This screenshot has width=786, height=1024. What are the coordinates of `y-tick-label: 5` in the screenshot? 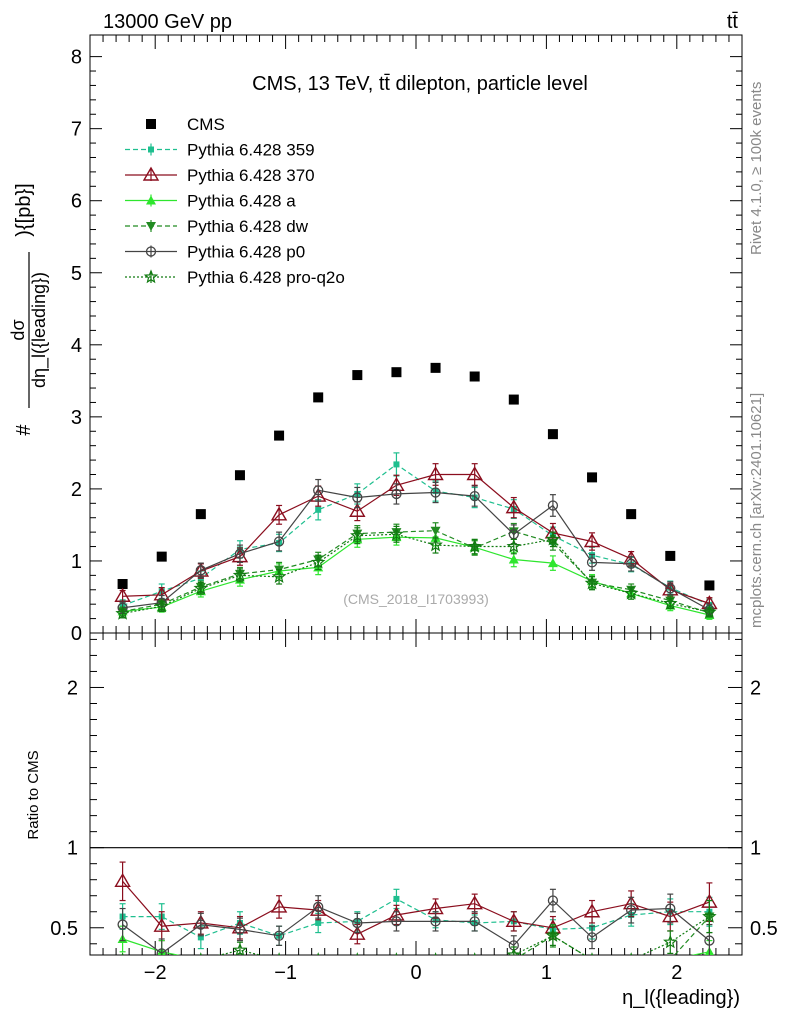 It's located at (76, 274).